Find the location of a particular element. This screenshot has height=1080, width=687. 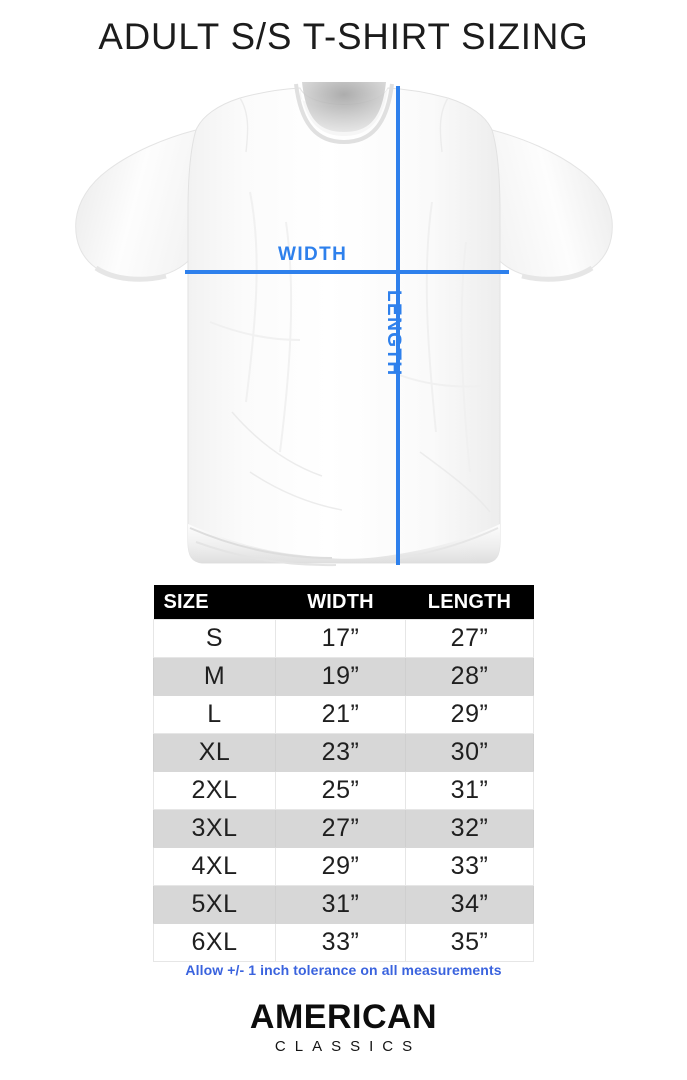

cell-length: 35” is located at coordinates (469, 942).